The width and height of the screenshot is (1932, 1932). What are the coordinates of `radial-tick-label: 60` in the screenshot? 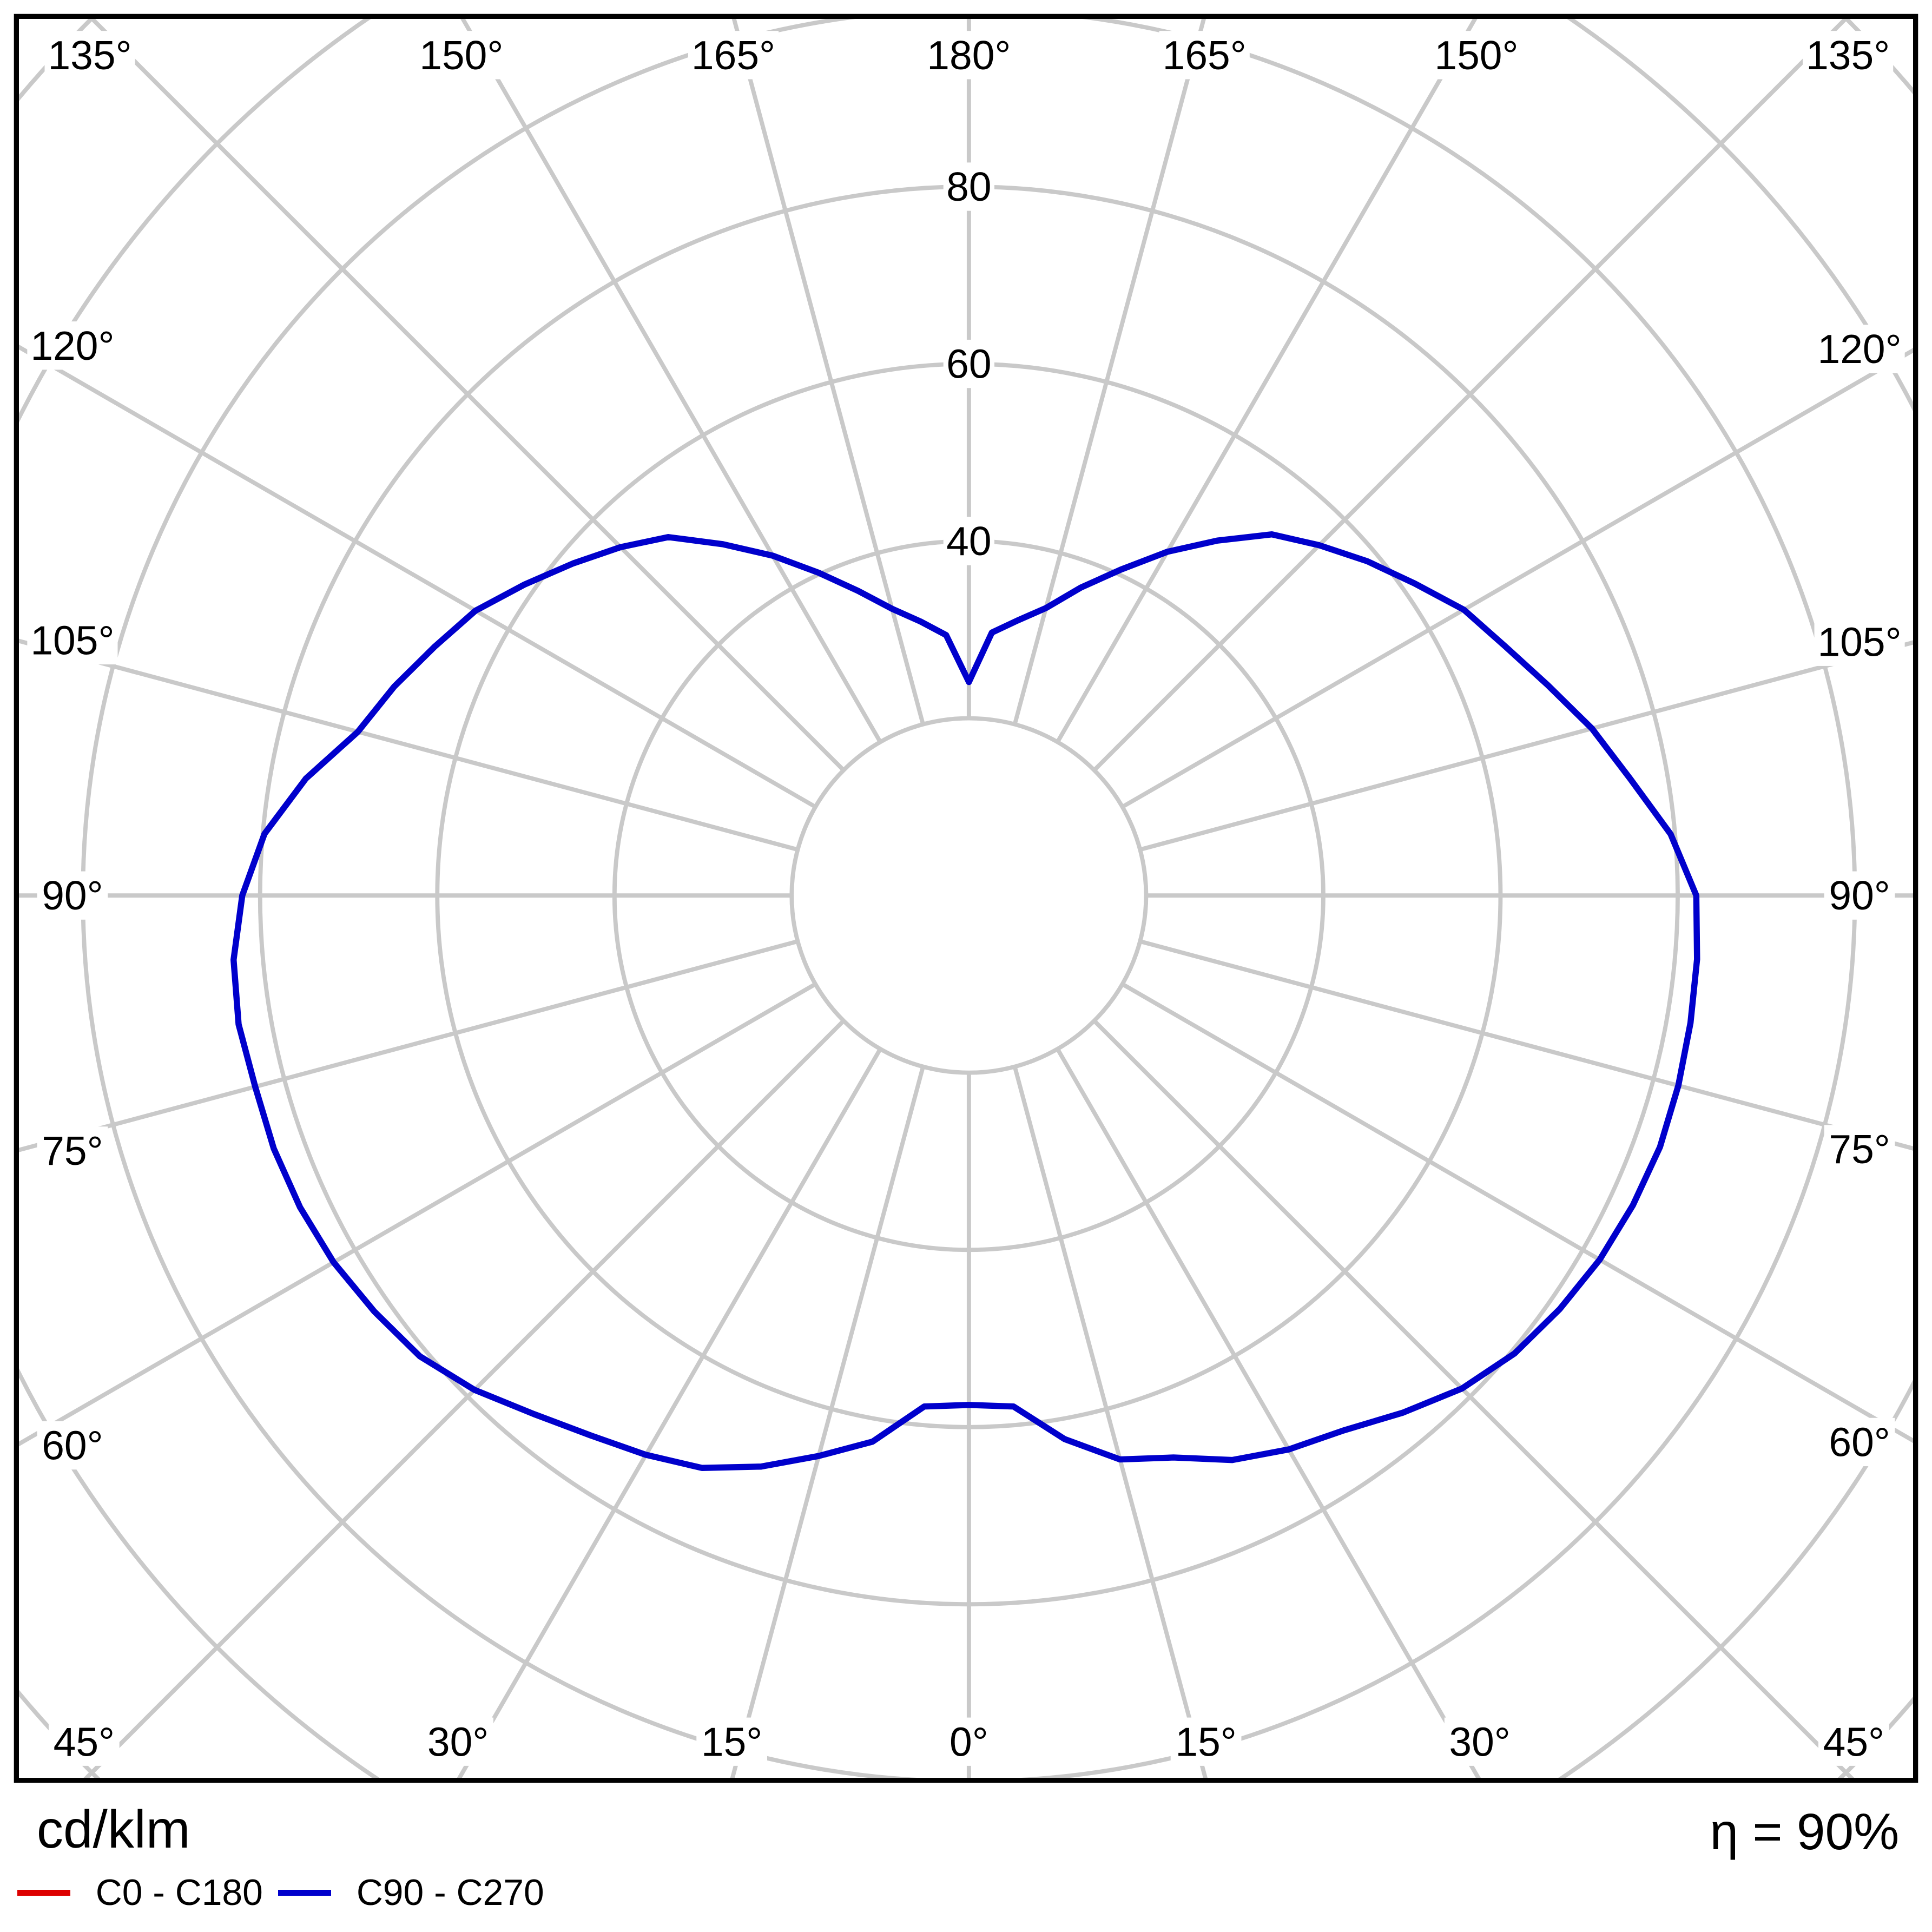 It's located at (968, 364).